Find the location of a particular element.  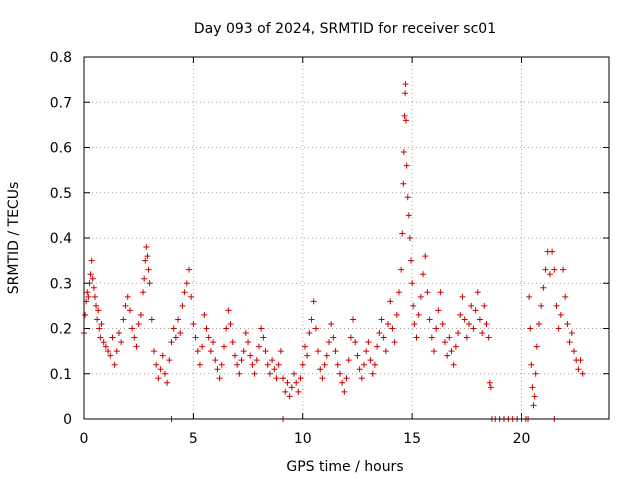

x-tick-label: 20 is located at coordinates (522, 439).